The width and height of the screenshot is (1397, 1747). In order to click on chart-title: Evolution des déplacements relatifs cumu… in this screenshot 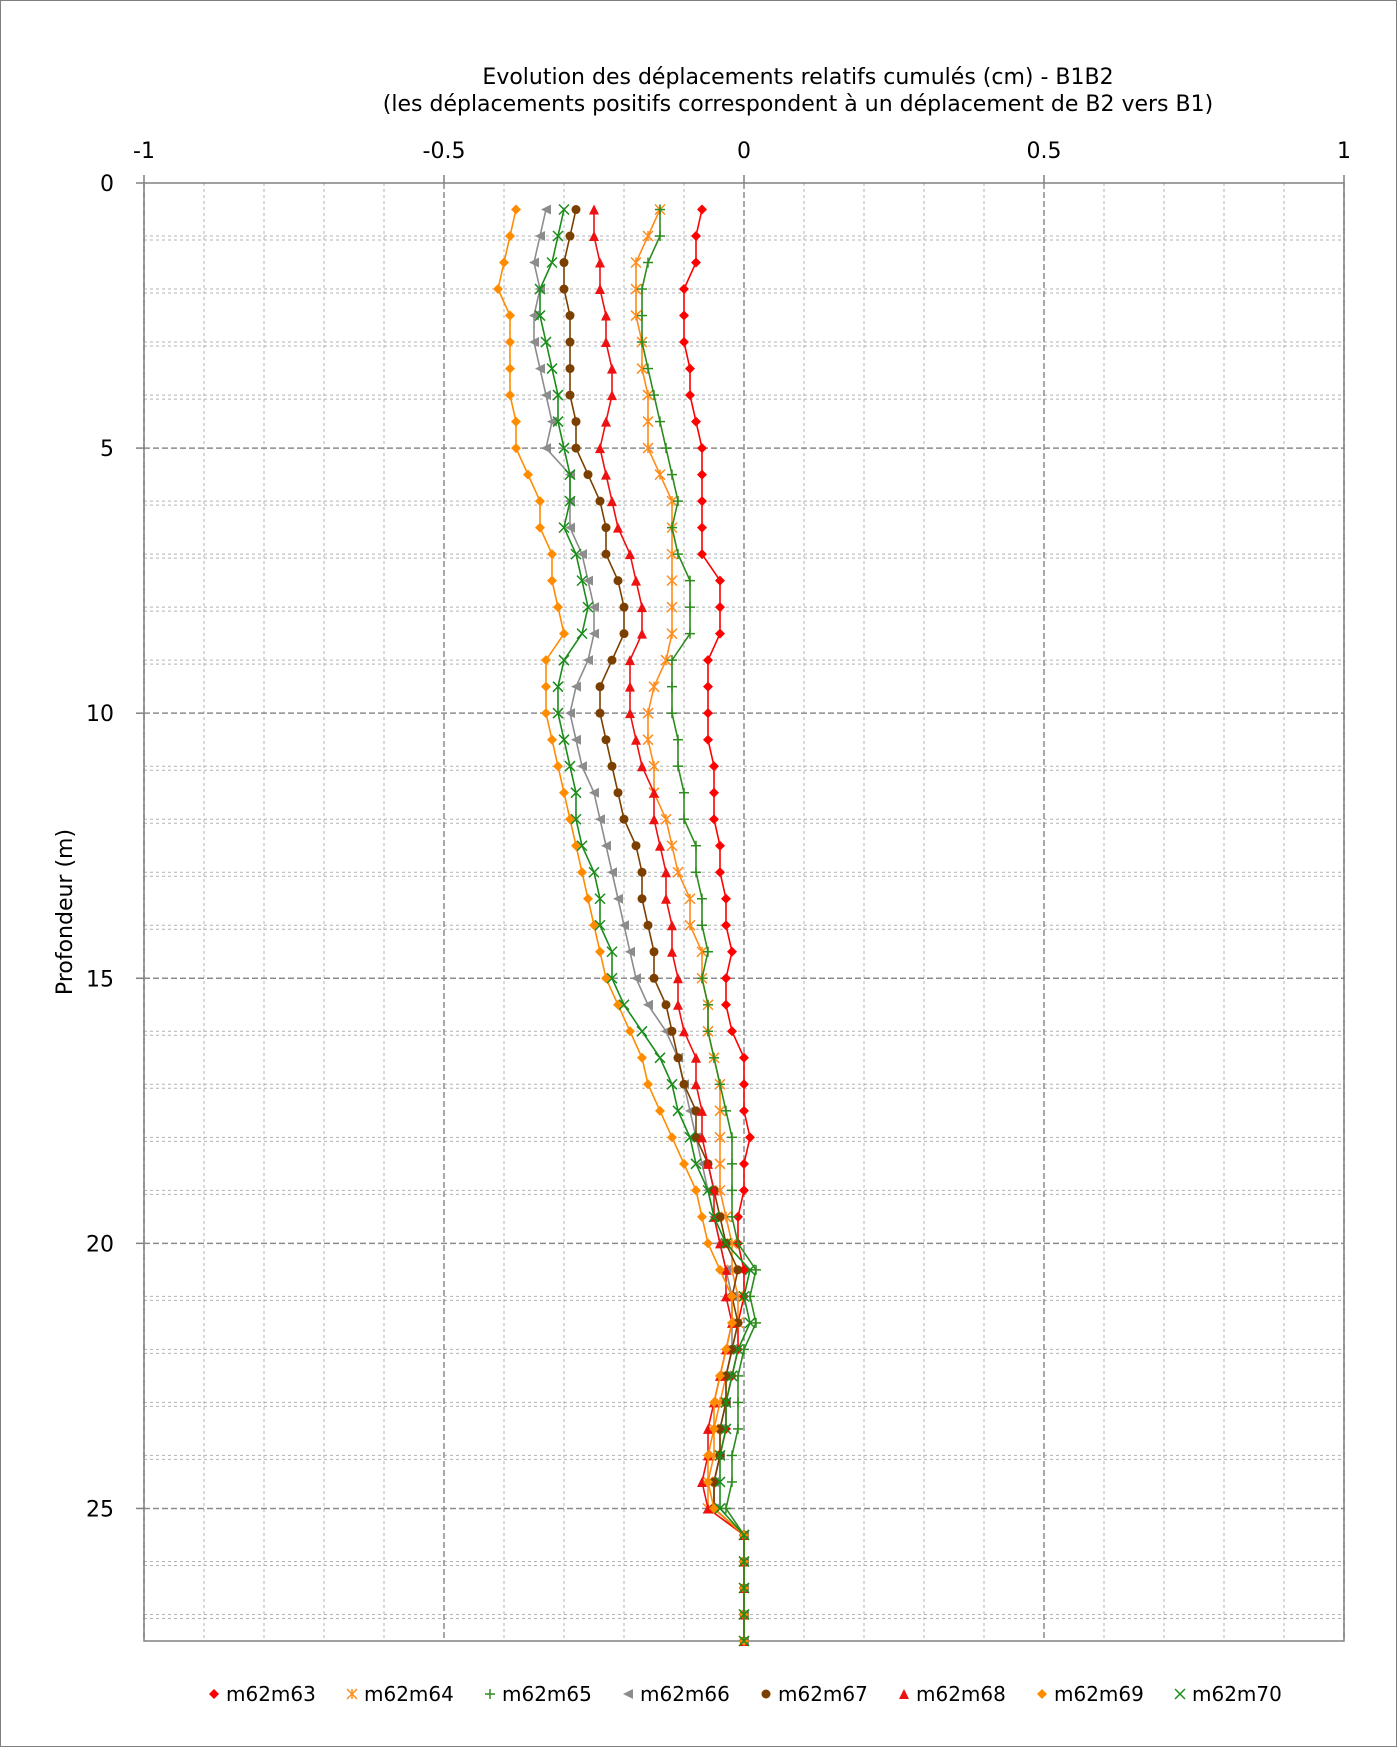, I will do `click(797, 77)`.